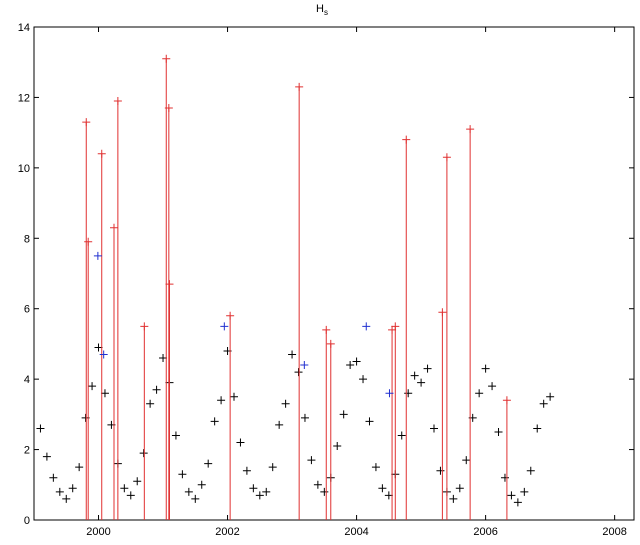 Image resolution: width=640 pixels, height=545 pixels. I want to click on y-tick-label: 10, so click(24, 169).